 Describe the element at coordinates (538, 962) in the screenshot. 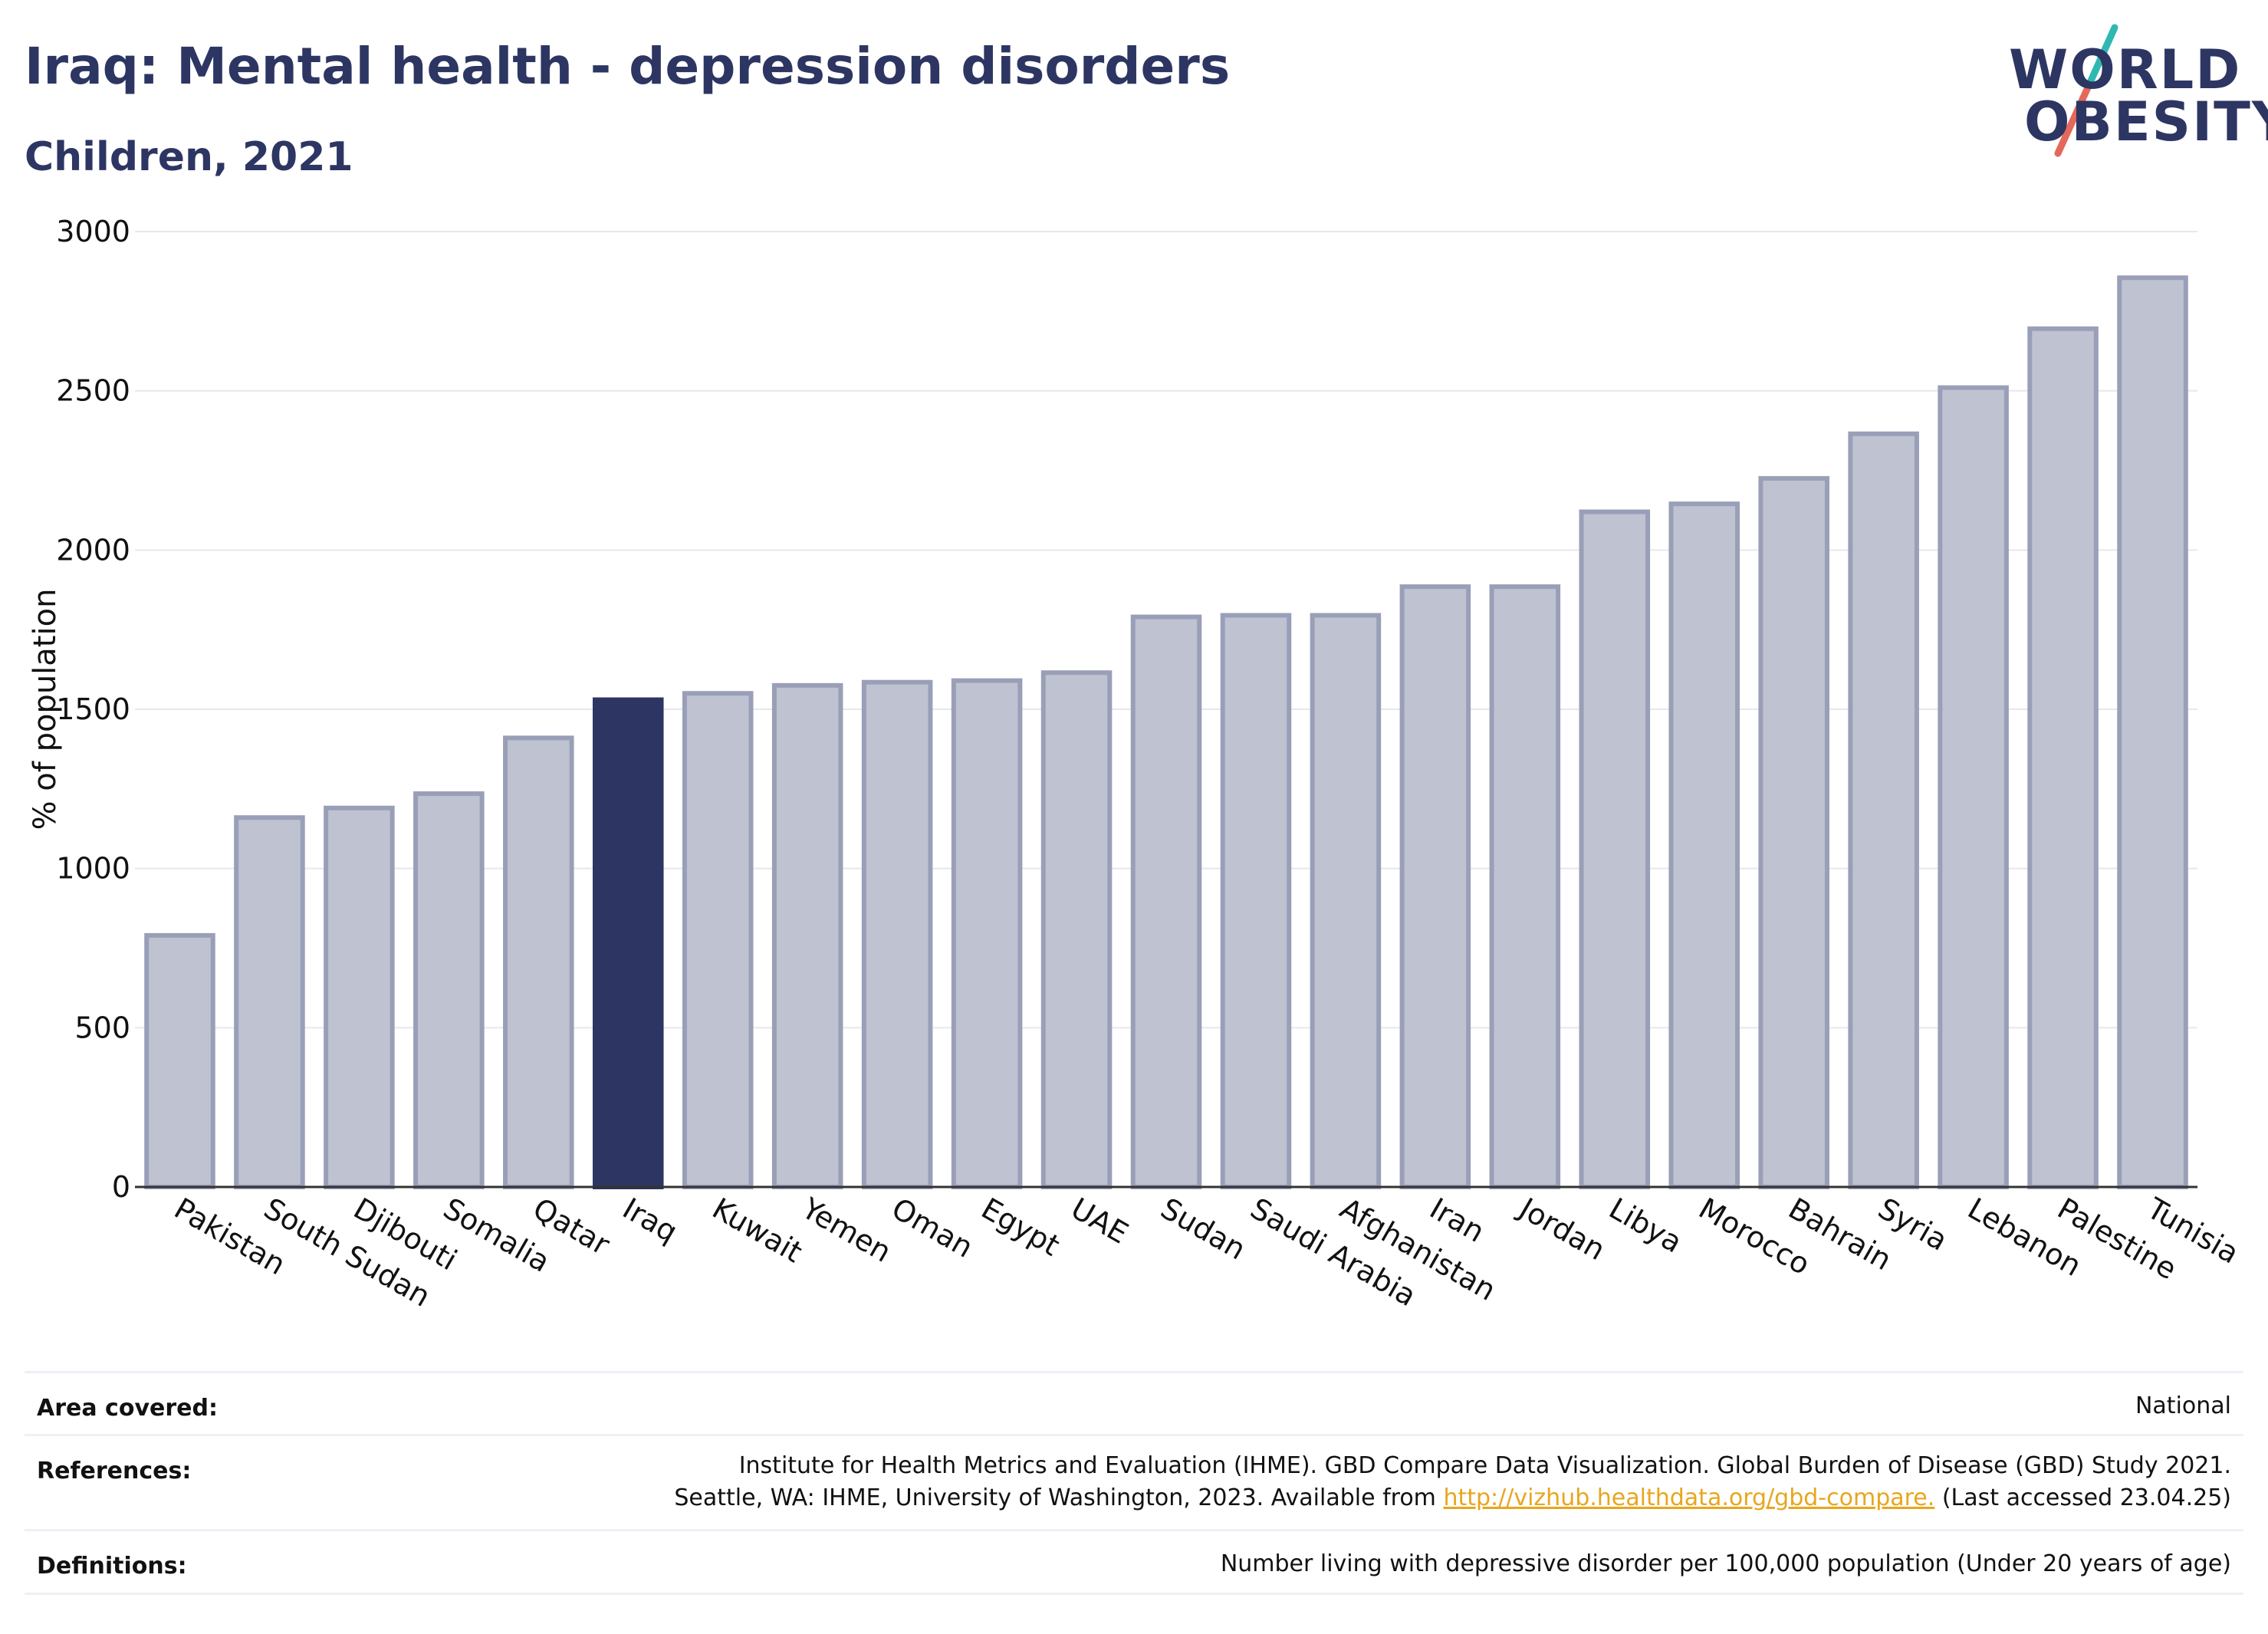

I see `bar-qatar` at that location.